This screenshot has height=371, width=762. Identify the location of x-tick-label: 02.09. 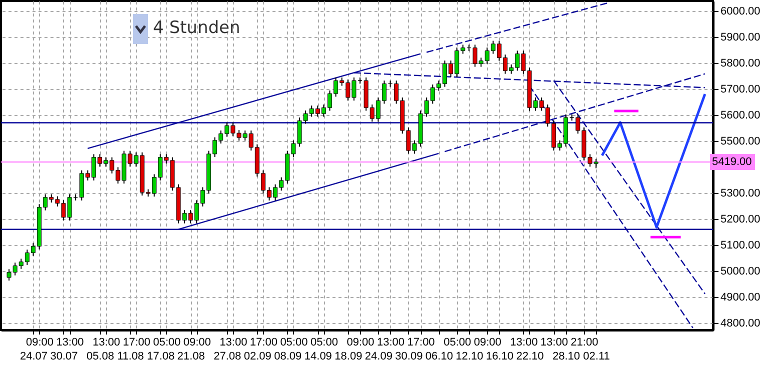
(258, 356).